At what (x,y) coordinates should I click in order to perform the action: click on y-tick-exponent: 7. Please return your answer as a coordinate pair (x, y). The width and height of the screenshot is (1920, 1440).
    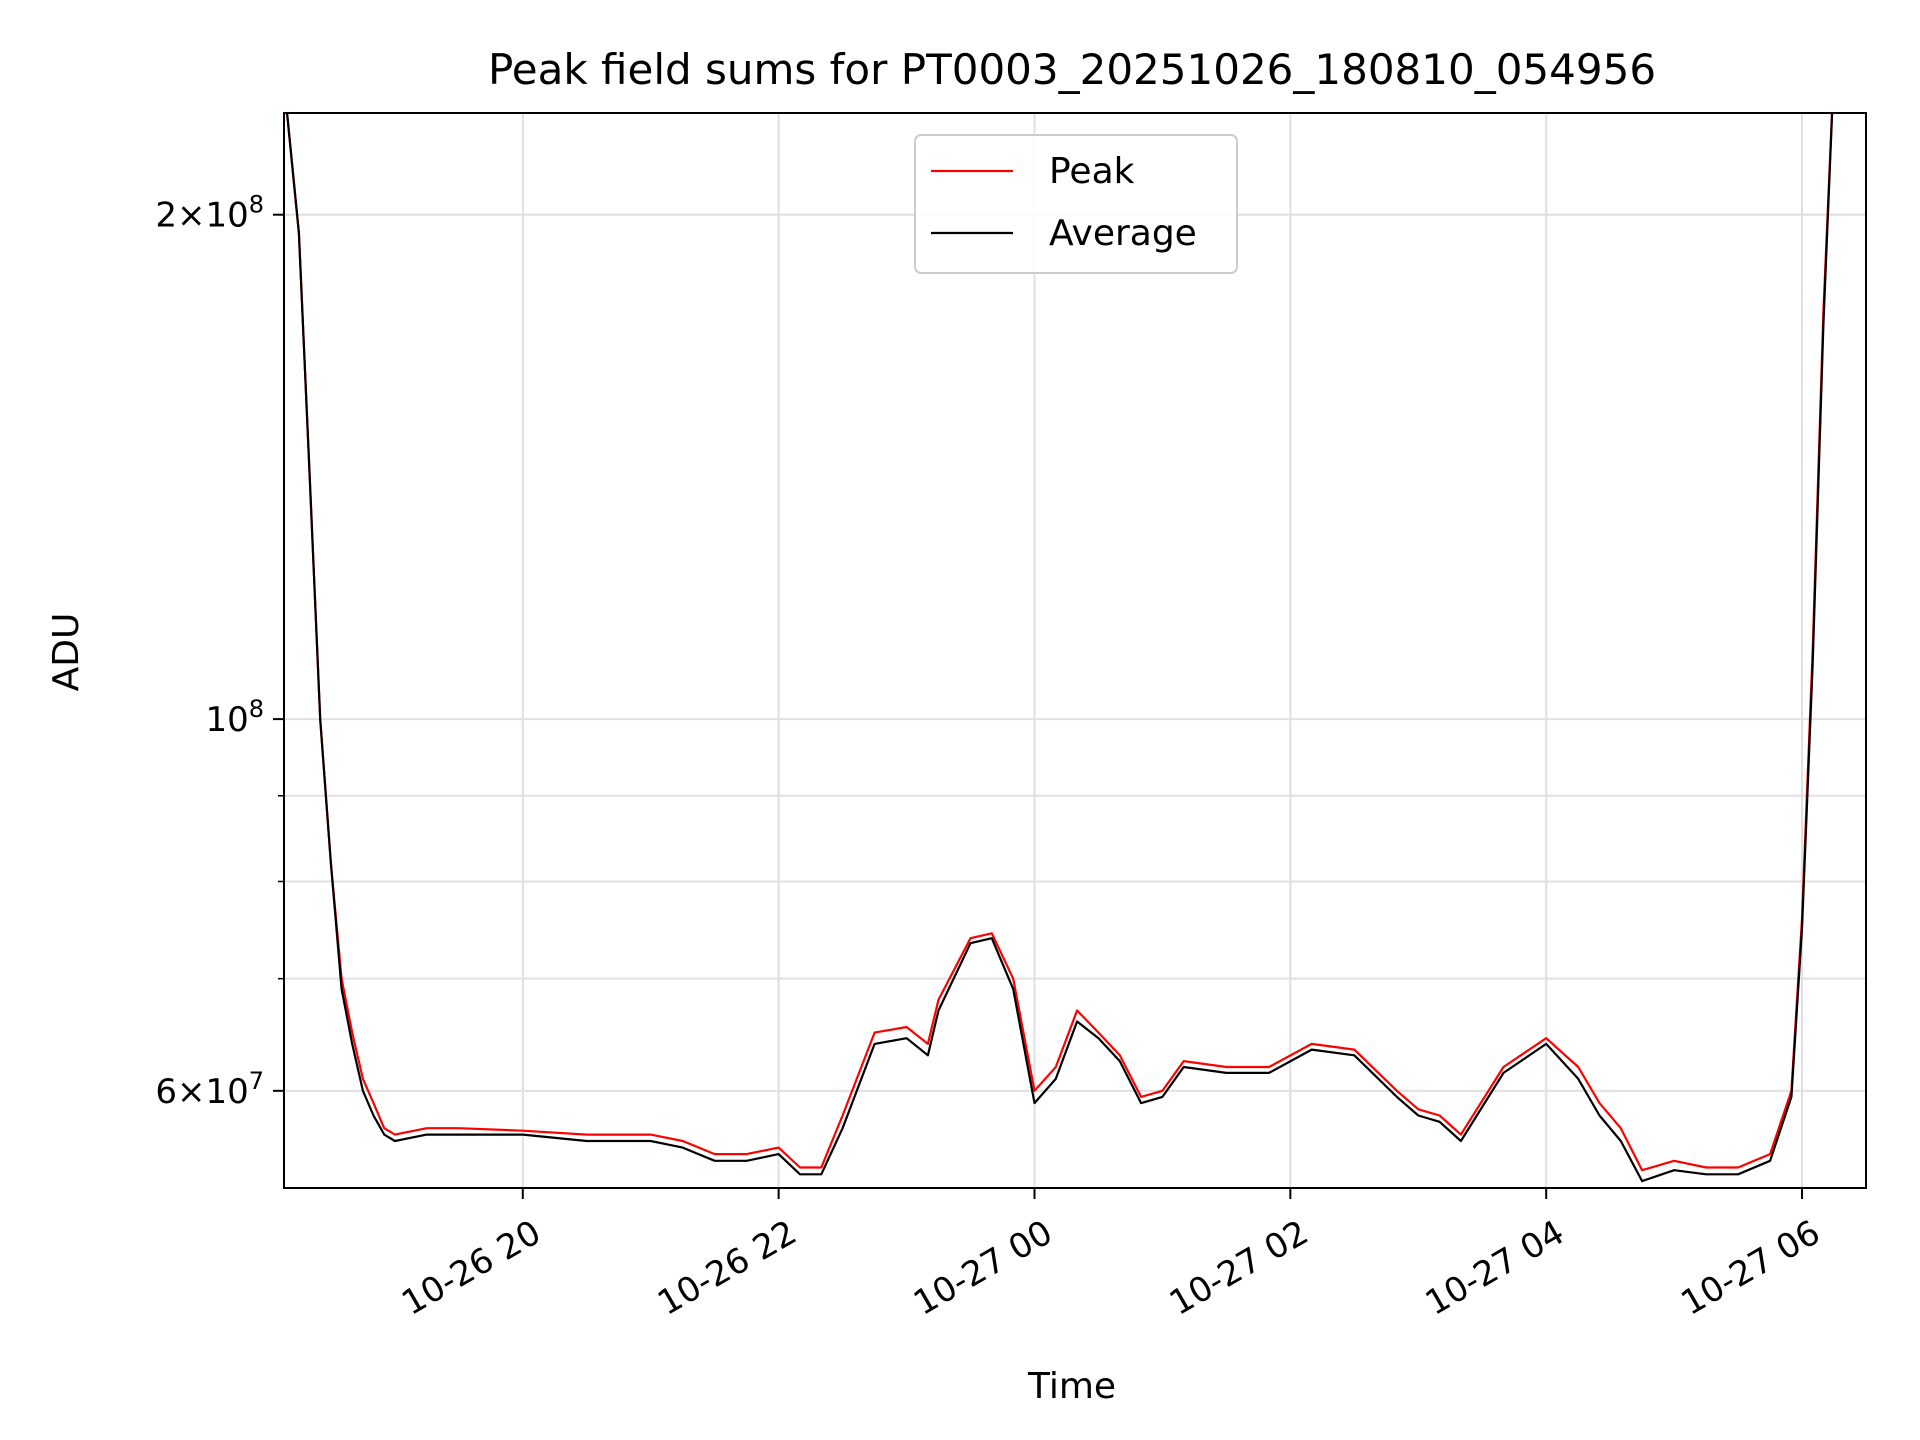
    Looking at the image, I should click on (256, 1081).